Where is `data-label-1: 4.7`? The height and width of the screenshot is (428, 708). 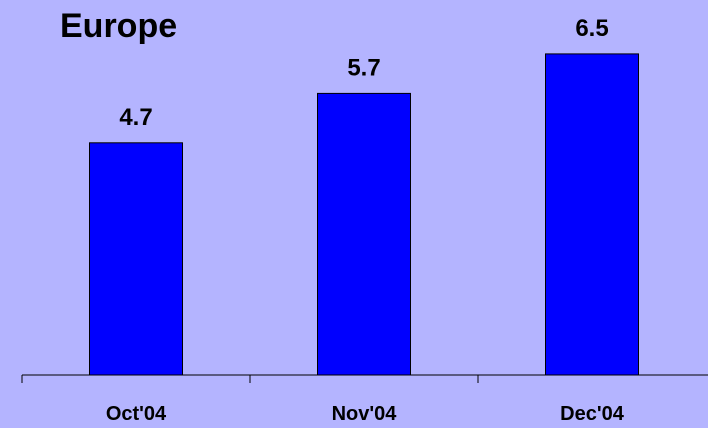 data-label-1: 4.7 is located at coordinates (135, 117).